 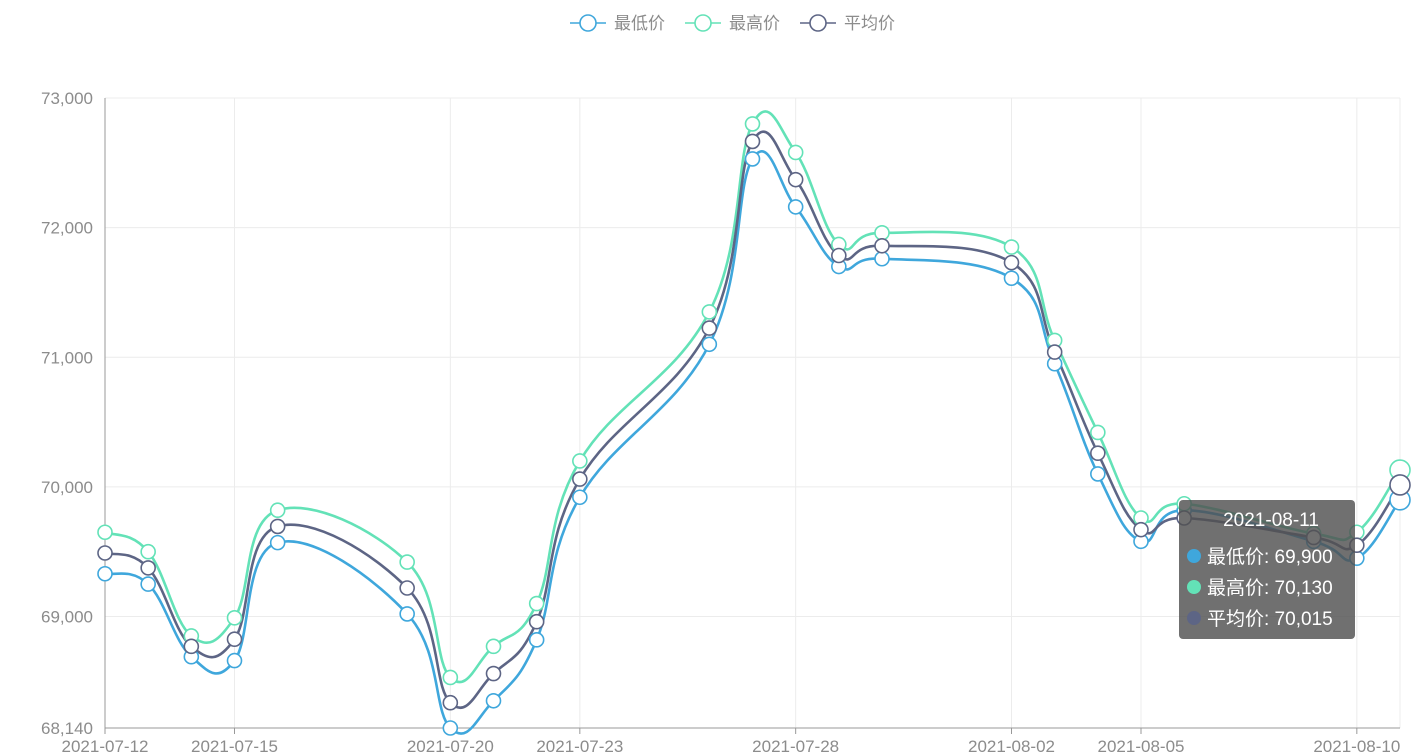 I want to click on x-tick-label: 2021-07-20, so click(x=450, y=745).